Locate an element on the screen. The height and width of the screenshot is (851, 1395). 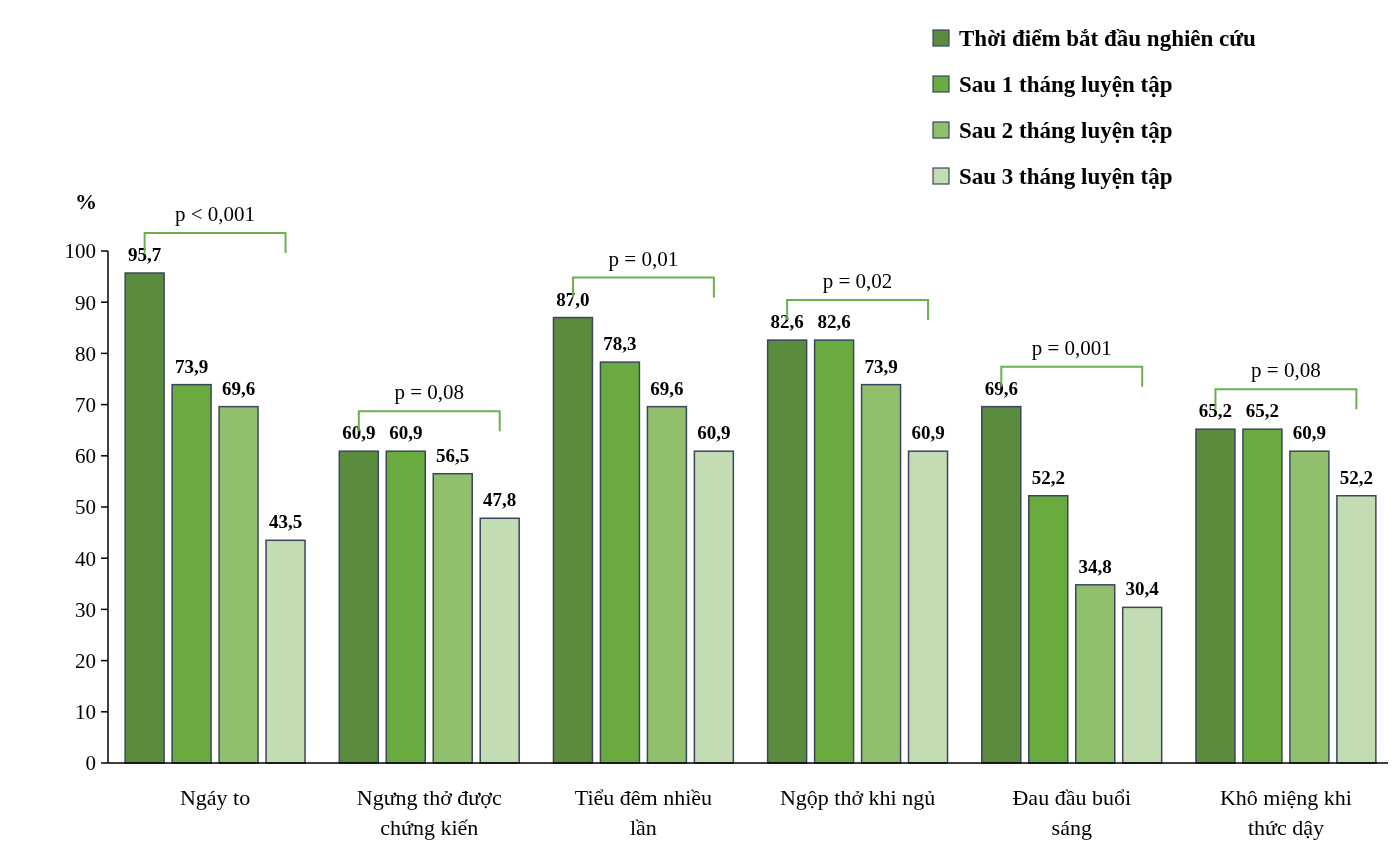
data-label: 30,4 is located at coordinates (1142, 589).